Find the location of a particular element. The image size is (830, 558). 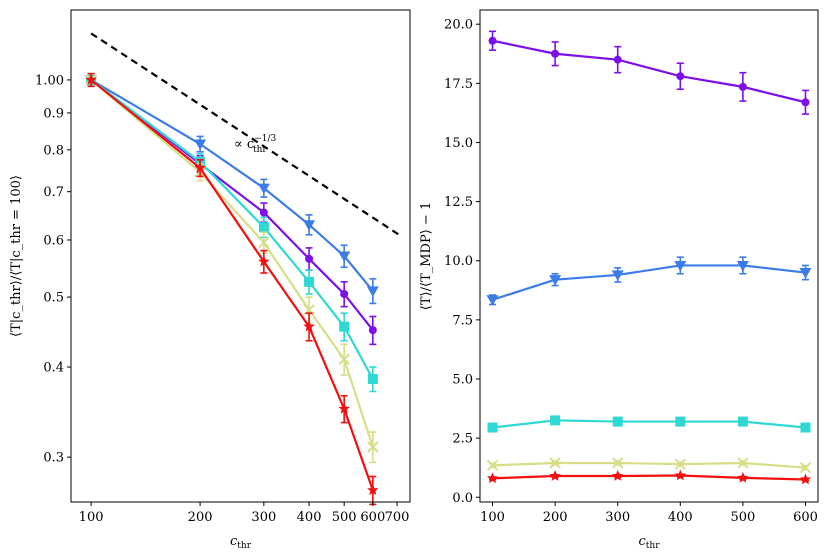

x-tick-label: 100 is located at coordinates (91, 517).